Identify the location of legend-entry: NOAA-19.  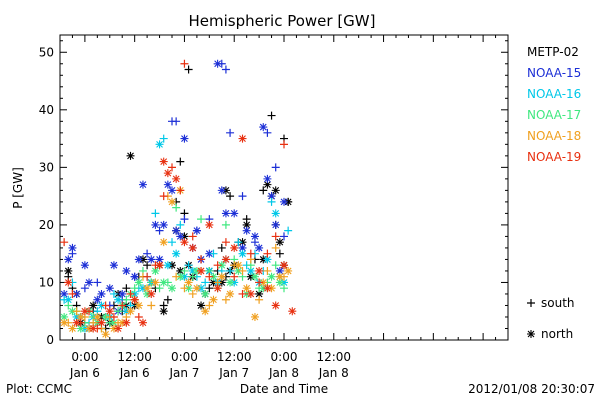
(554, 157).